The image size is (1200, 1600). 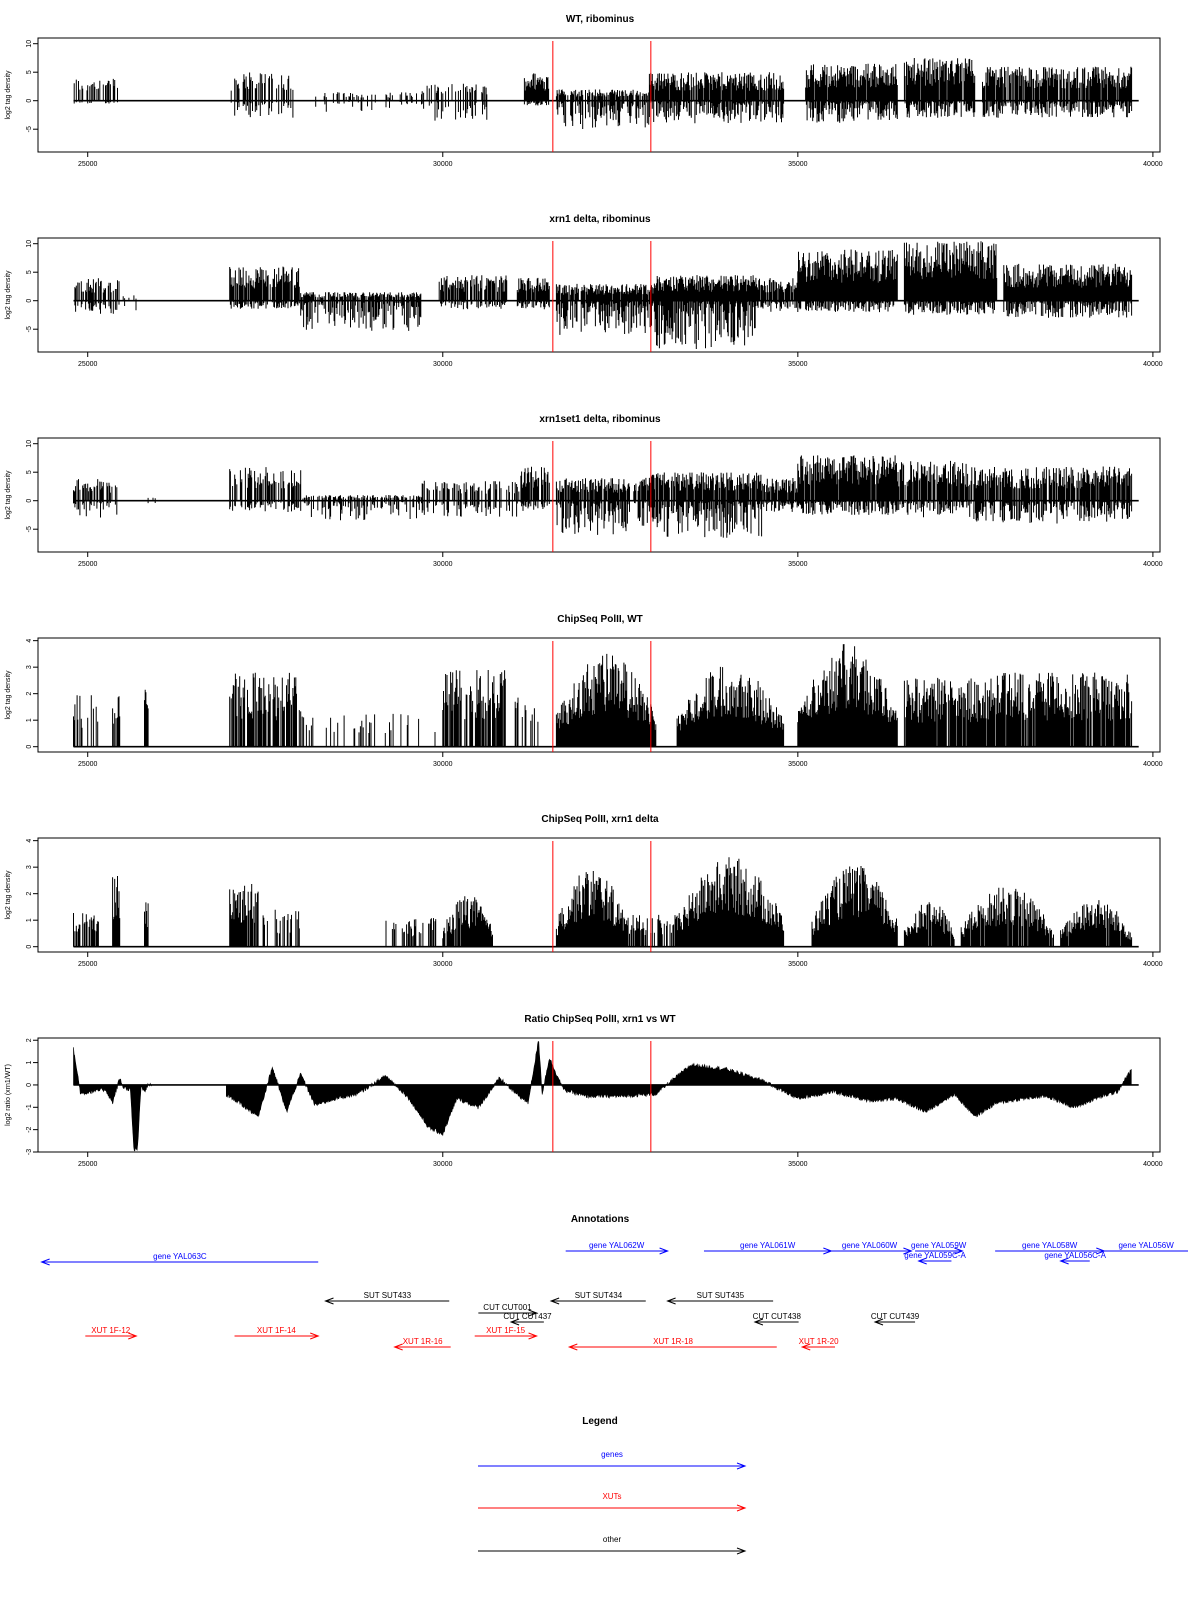 What do you see at coordinates (29, 1107) in the screenshot?
I see `y-tick-label: -1` at bounding box center [29, 1107].